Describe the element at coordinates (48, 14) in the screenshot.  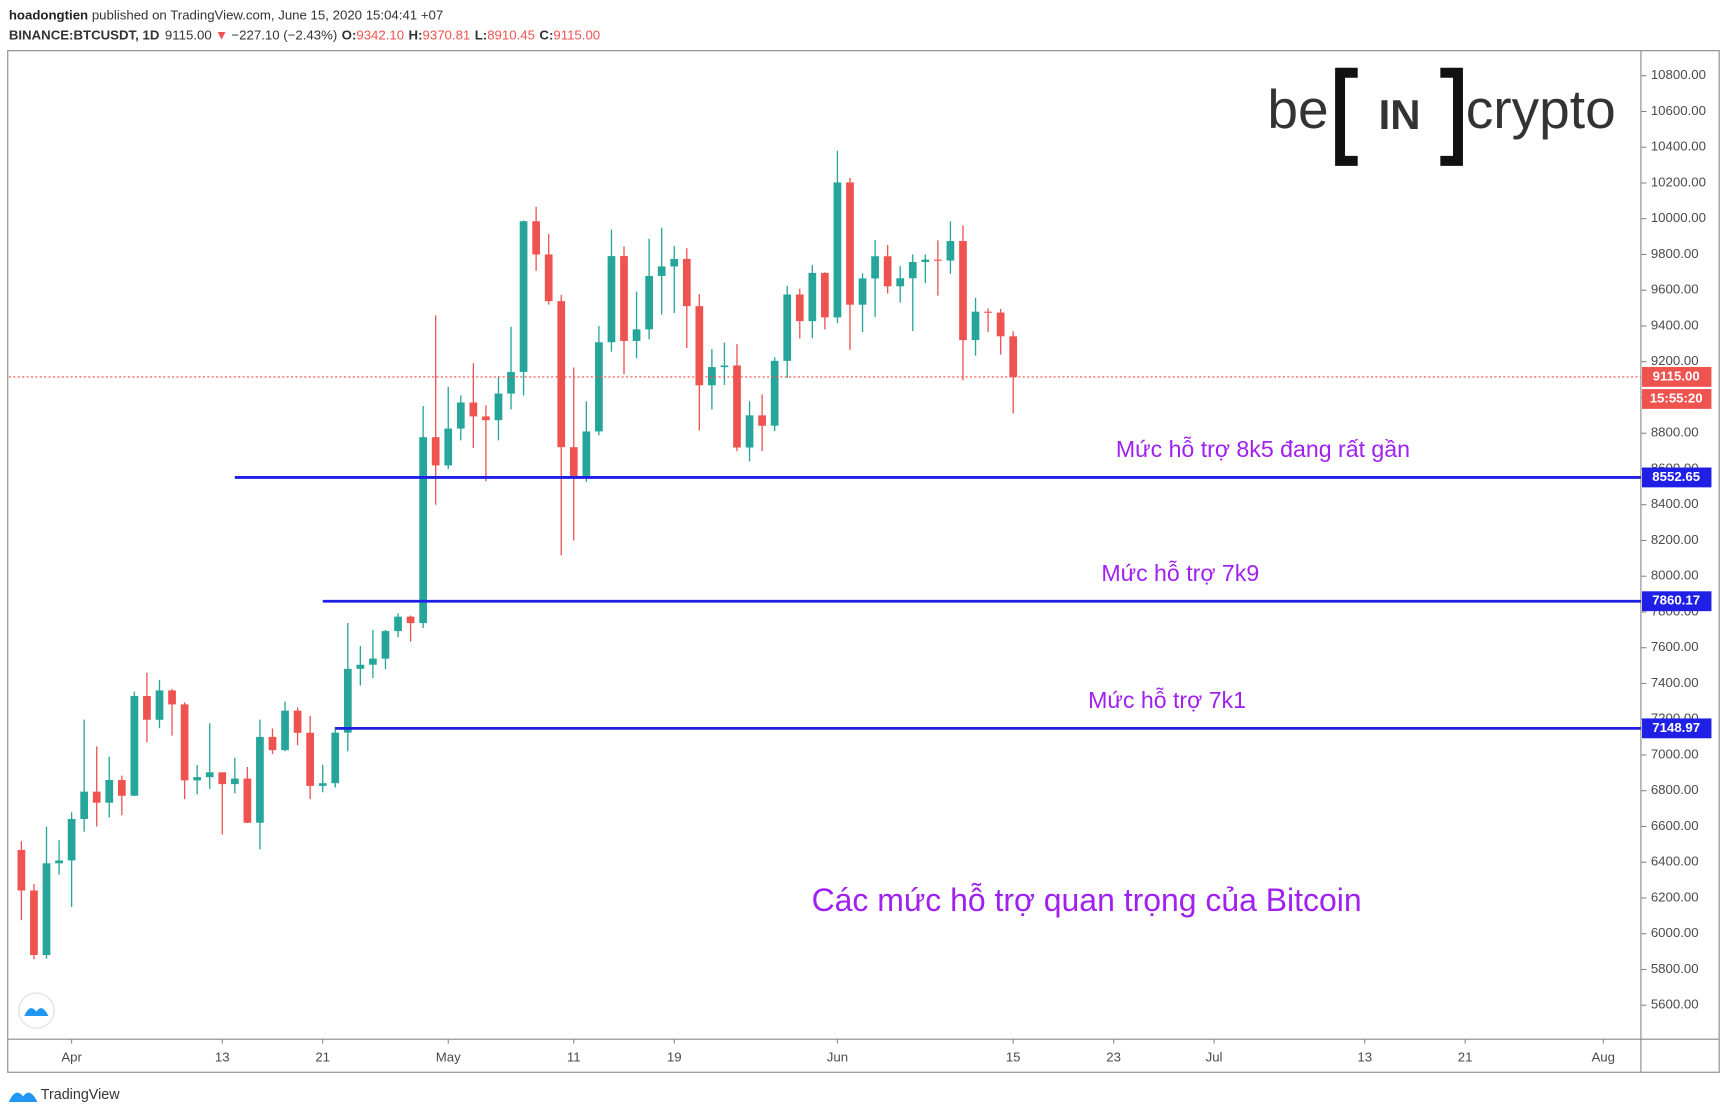
I see `author: hoadongtien` at that location.